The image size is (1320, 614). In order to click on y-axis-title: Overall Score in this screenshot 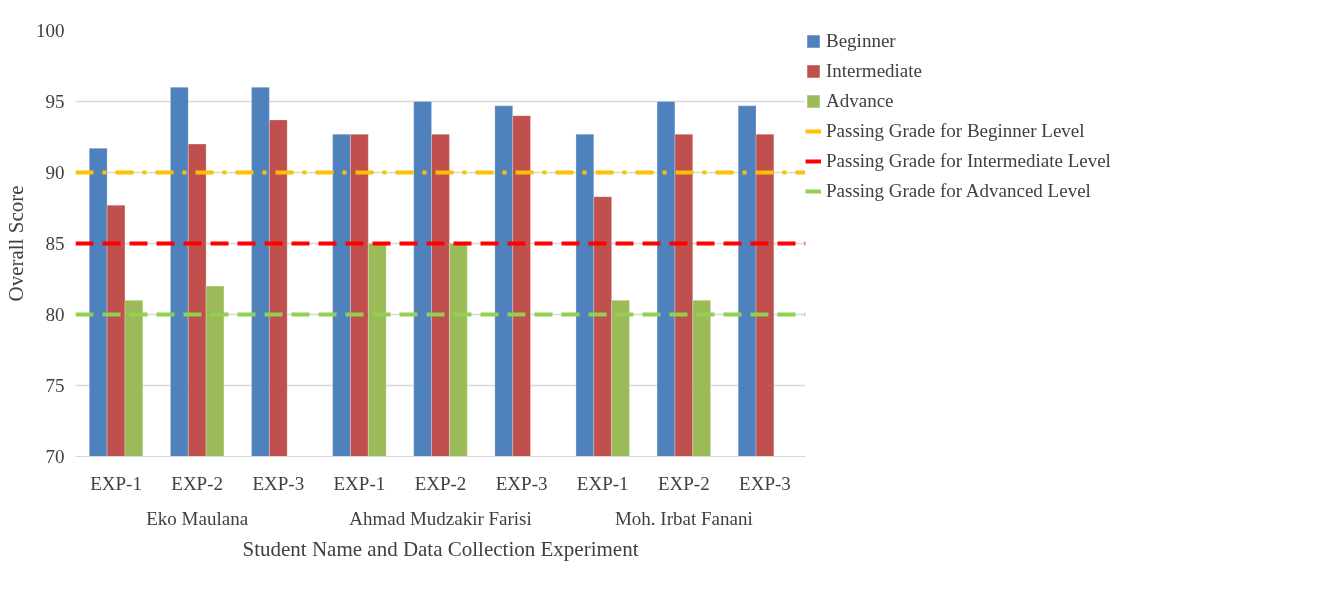, I will do `click(16, 243)`.